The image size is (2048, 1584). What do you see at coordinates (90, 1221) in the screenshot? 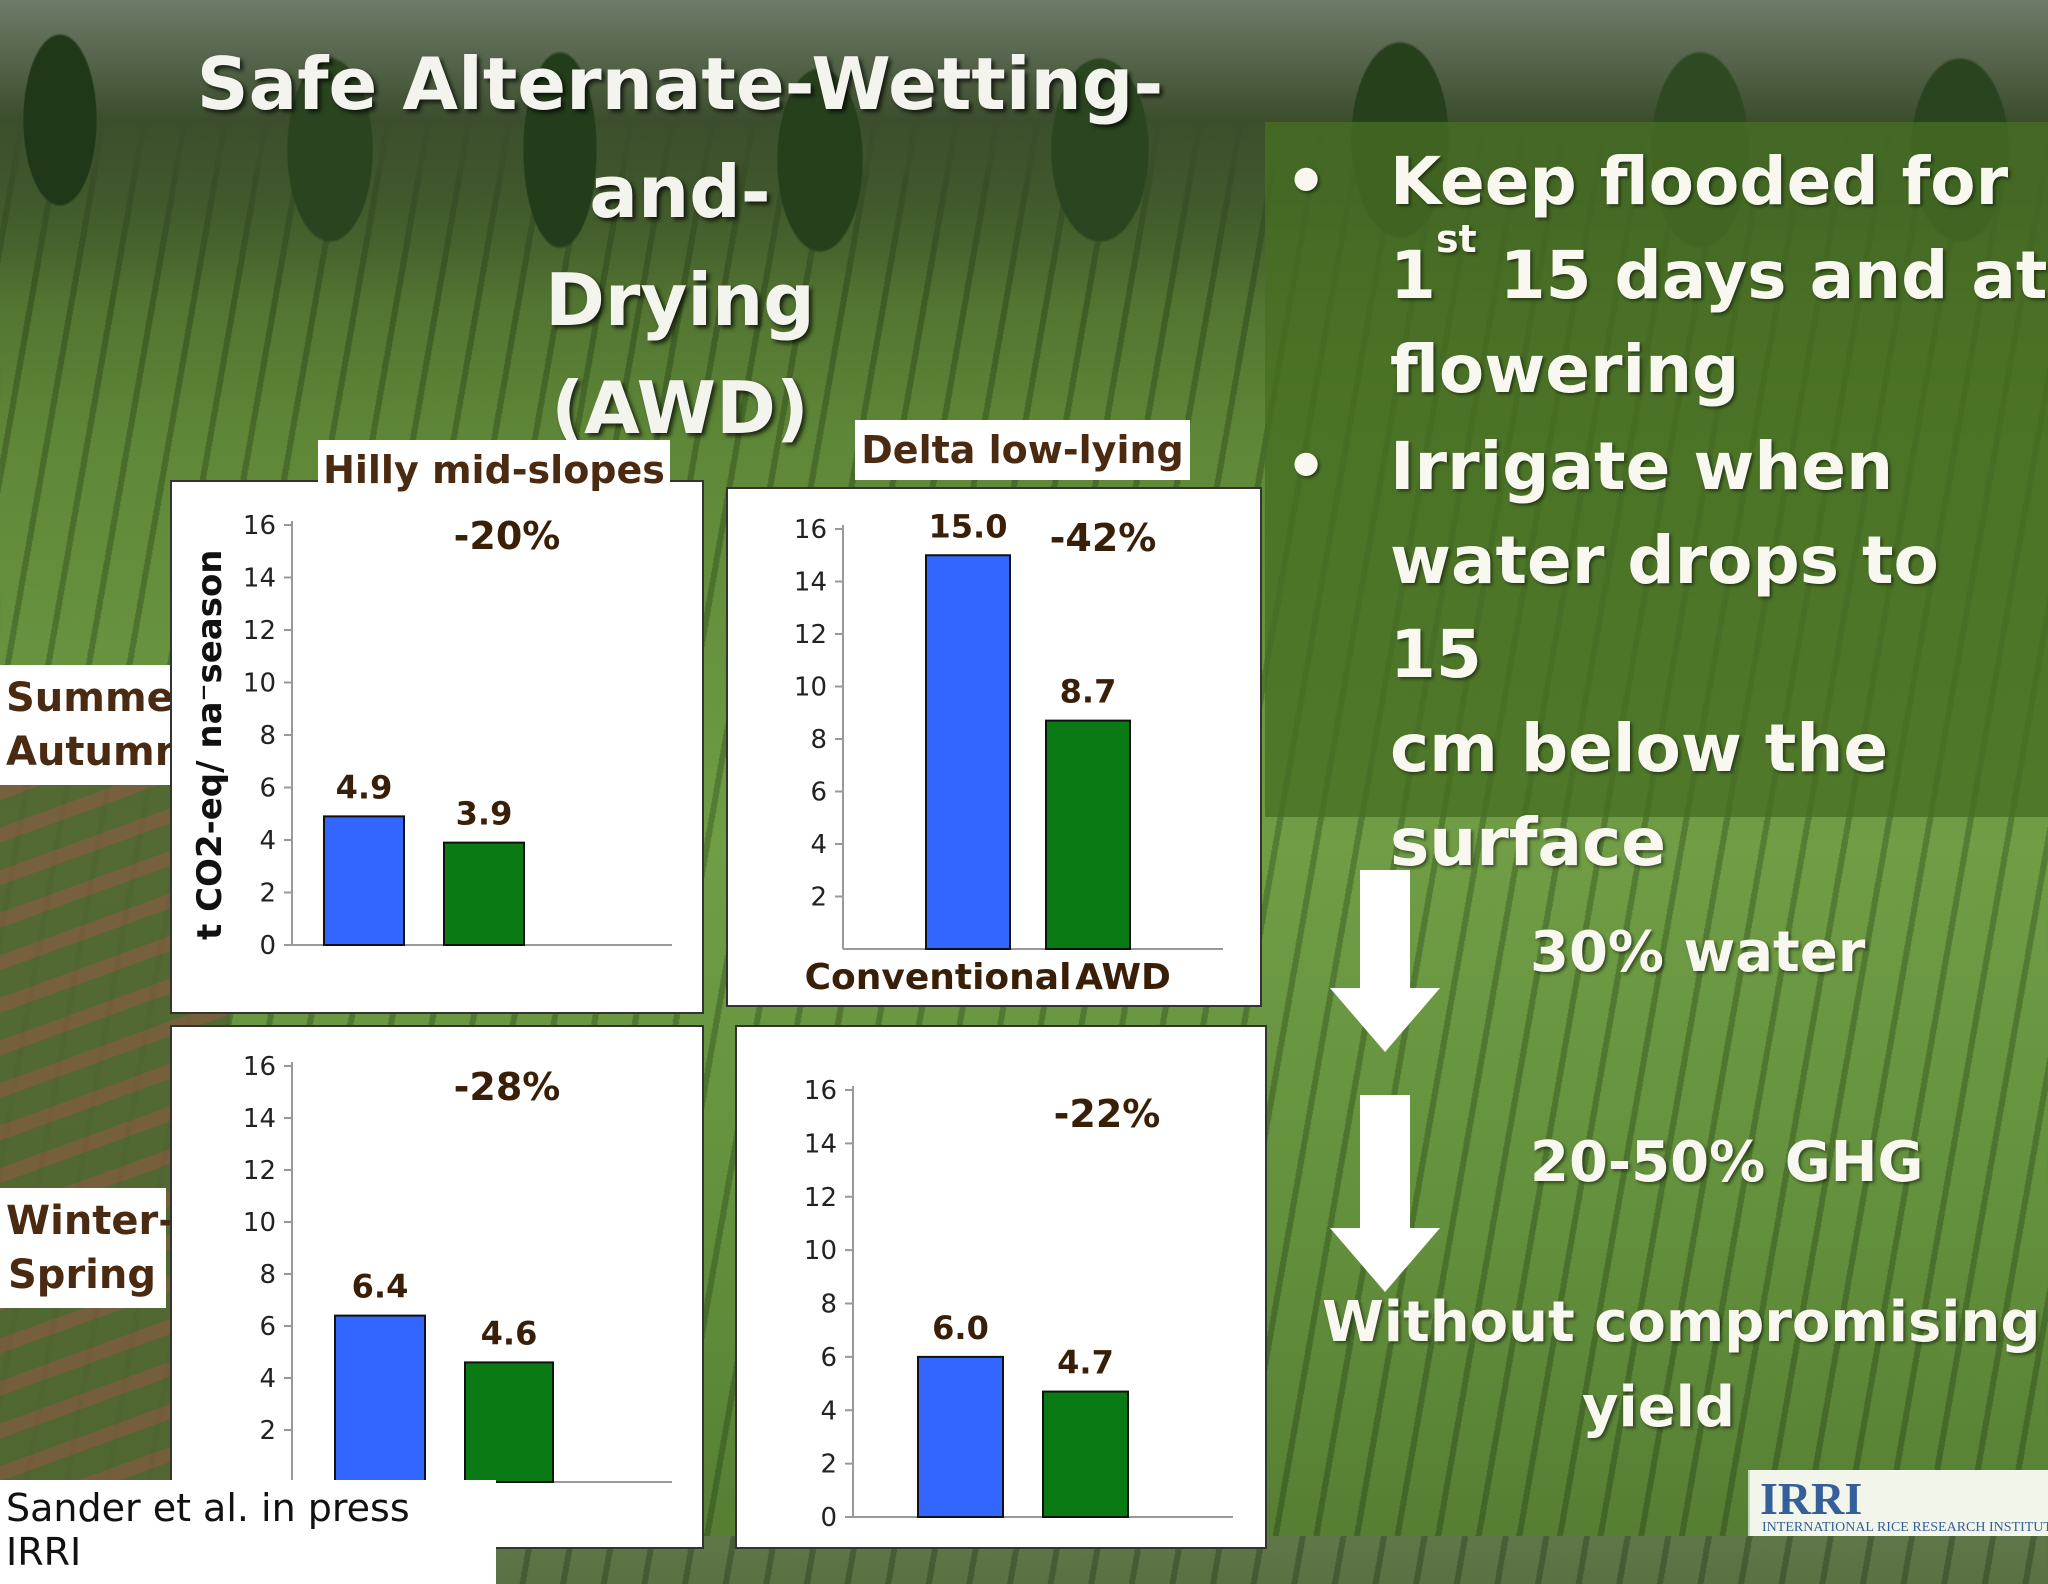
I see `season-label-line: Winter-` at bounding box center [90, 1221].